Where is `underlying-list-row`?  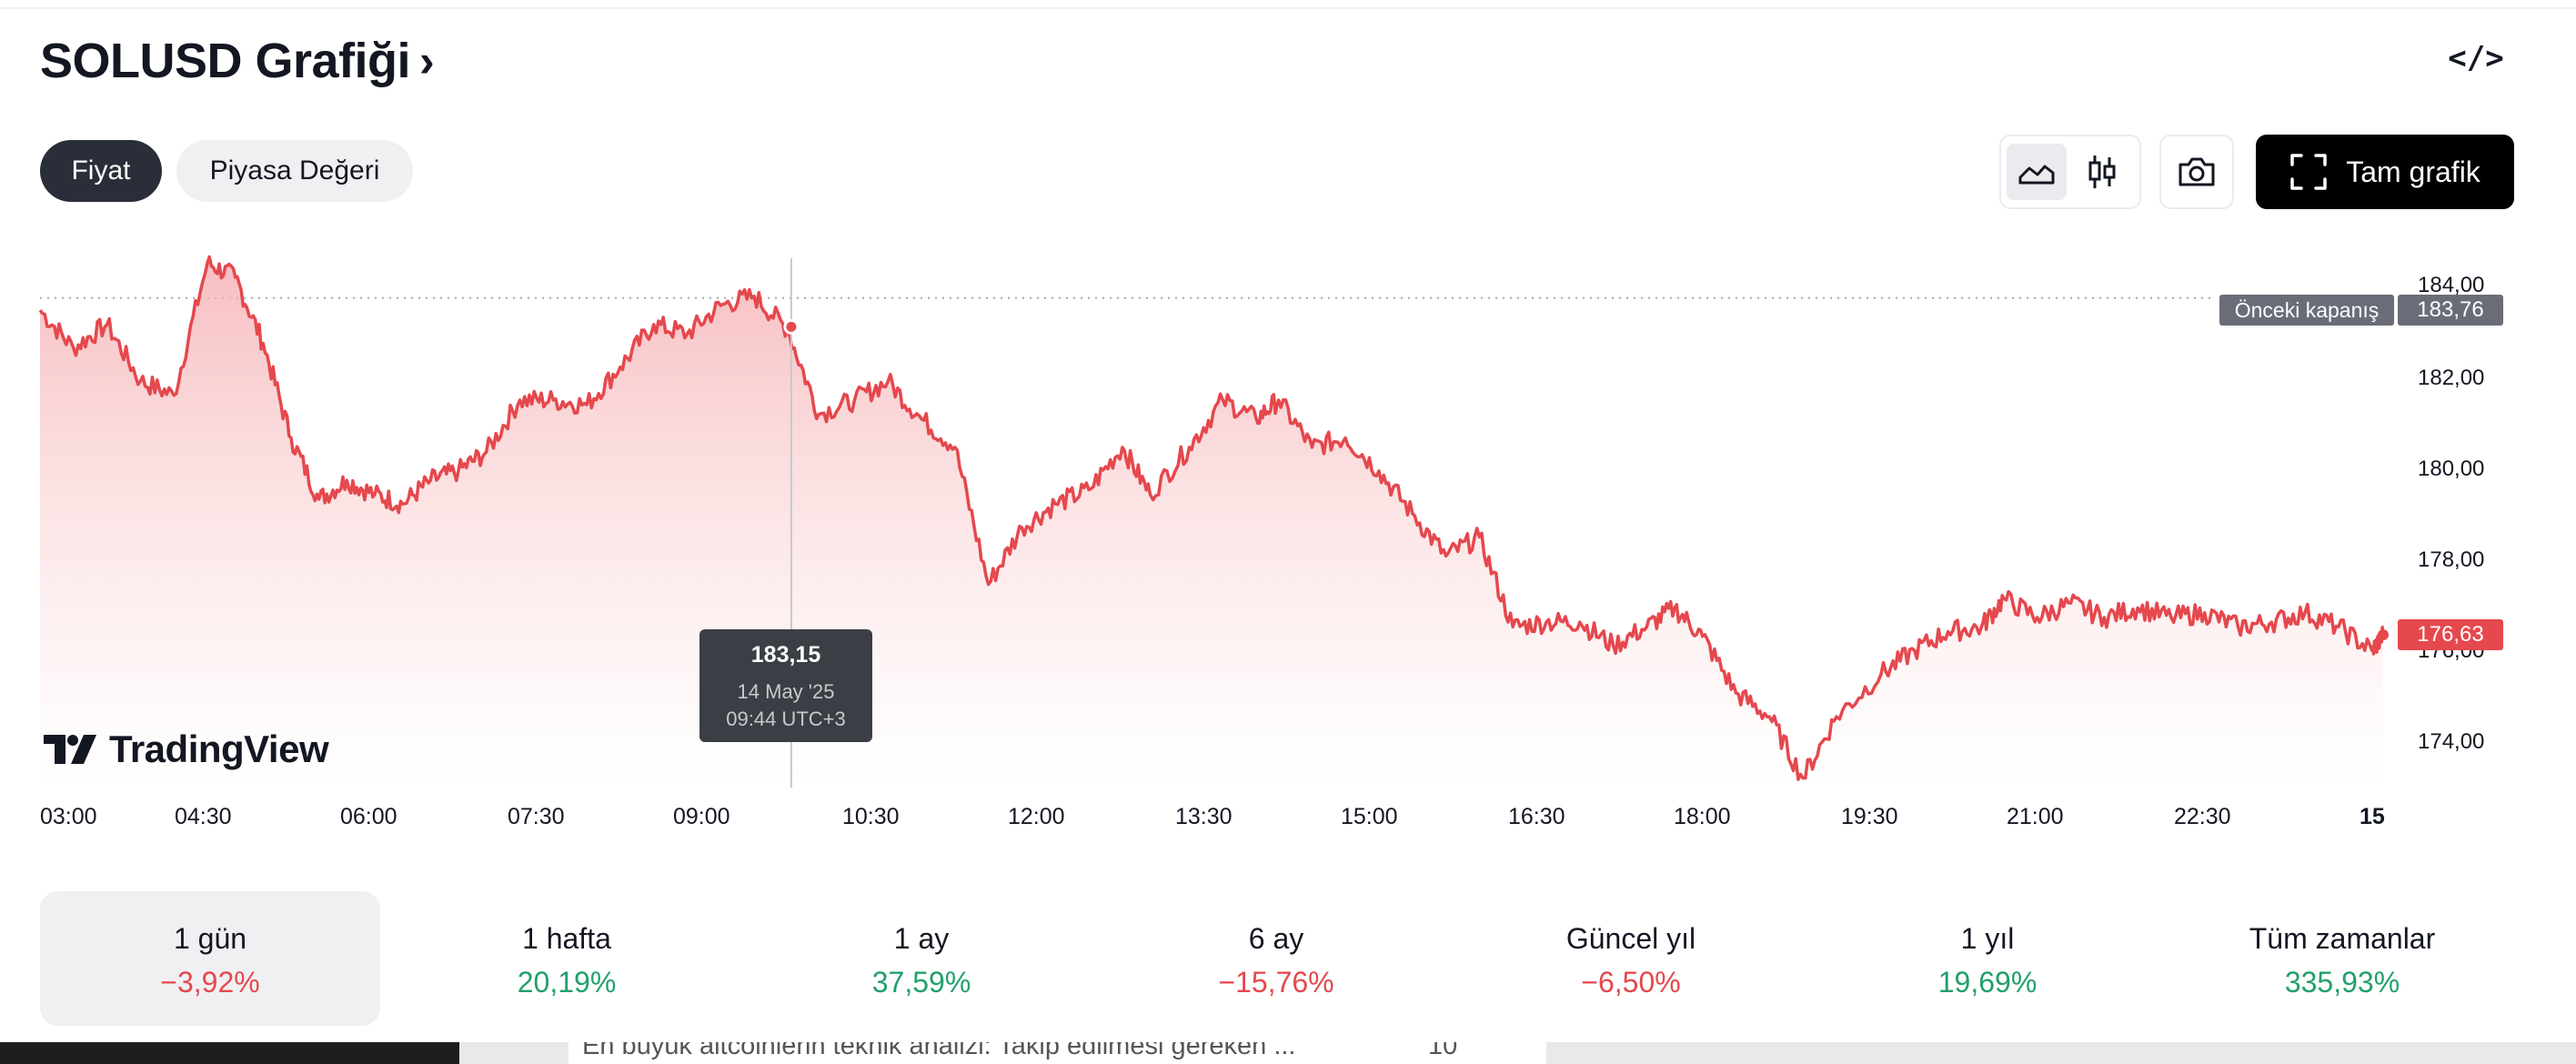 underlying-list-row is located at coordinates (1057, 1053).